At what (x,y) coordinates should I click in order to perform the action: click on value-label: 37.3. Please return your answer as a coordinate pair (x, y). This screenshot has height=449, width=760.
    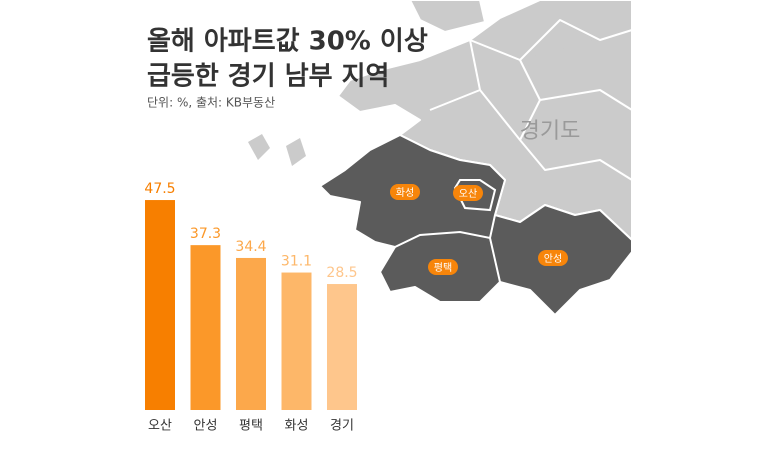
    Looking at the image, I should click on (205, 234).